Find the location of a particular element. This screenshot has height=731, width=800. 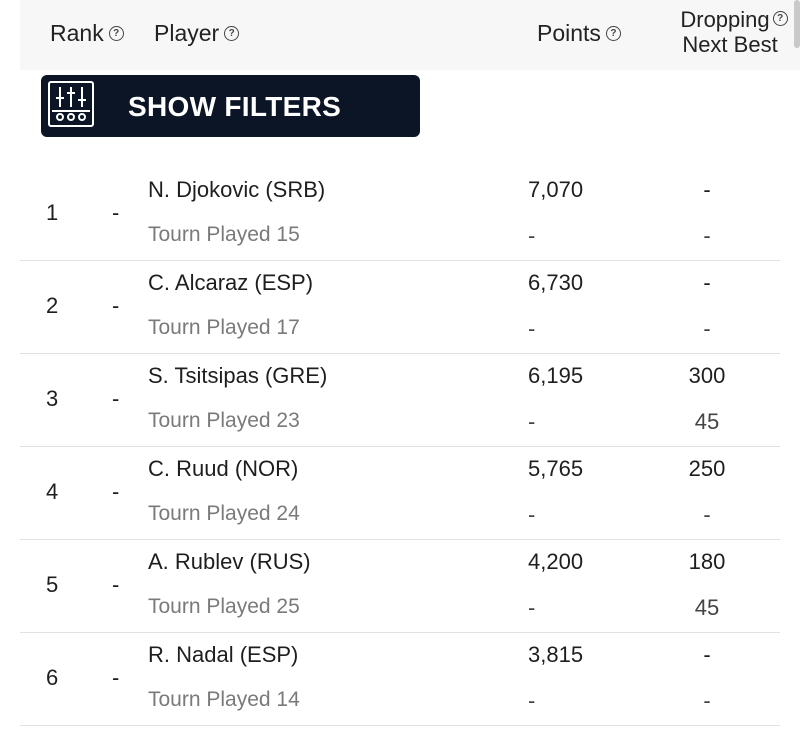

dropping-cell: 250 is located at coordinates (707, 468).